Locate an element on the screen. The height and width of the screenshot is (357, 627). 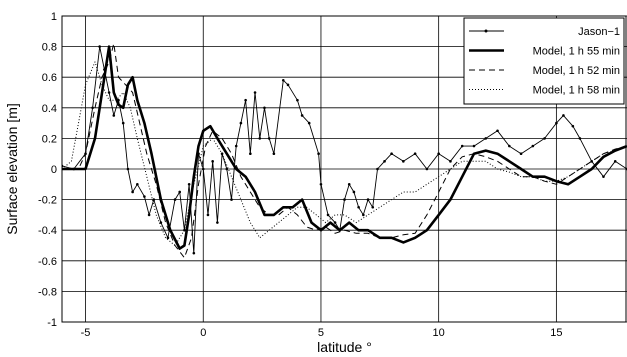
x-tick-label: 5 is located at coordinates (321, 333).